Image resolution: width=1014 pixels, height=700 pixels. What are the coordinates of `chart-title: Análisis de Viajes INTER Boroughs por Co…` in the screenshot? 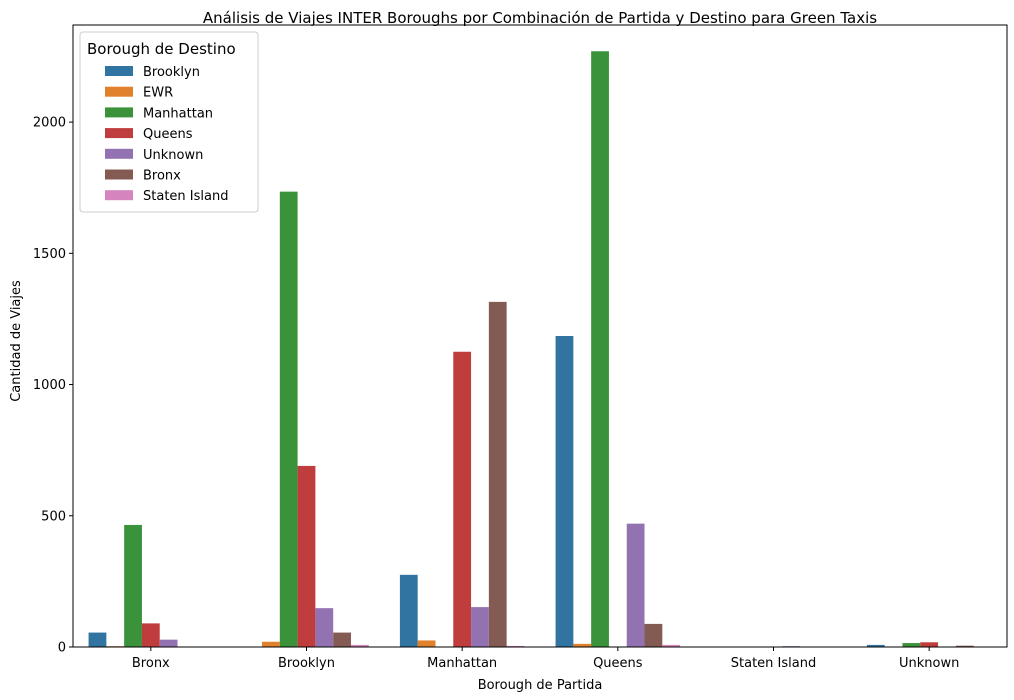 It's located at (540, 18).